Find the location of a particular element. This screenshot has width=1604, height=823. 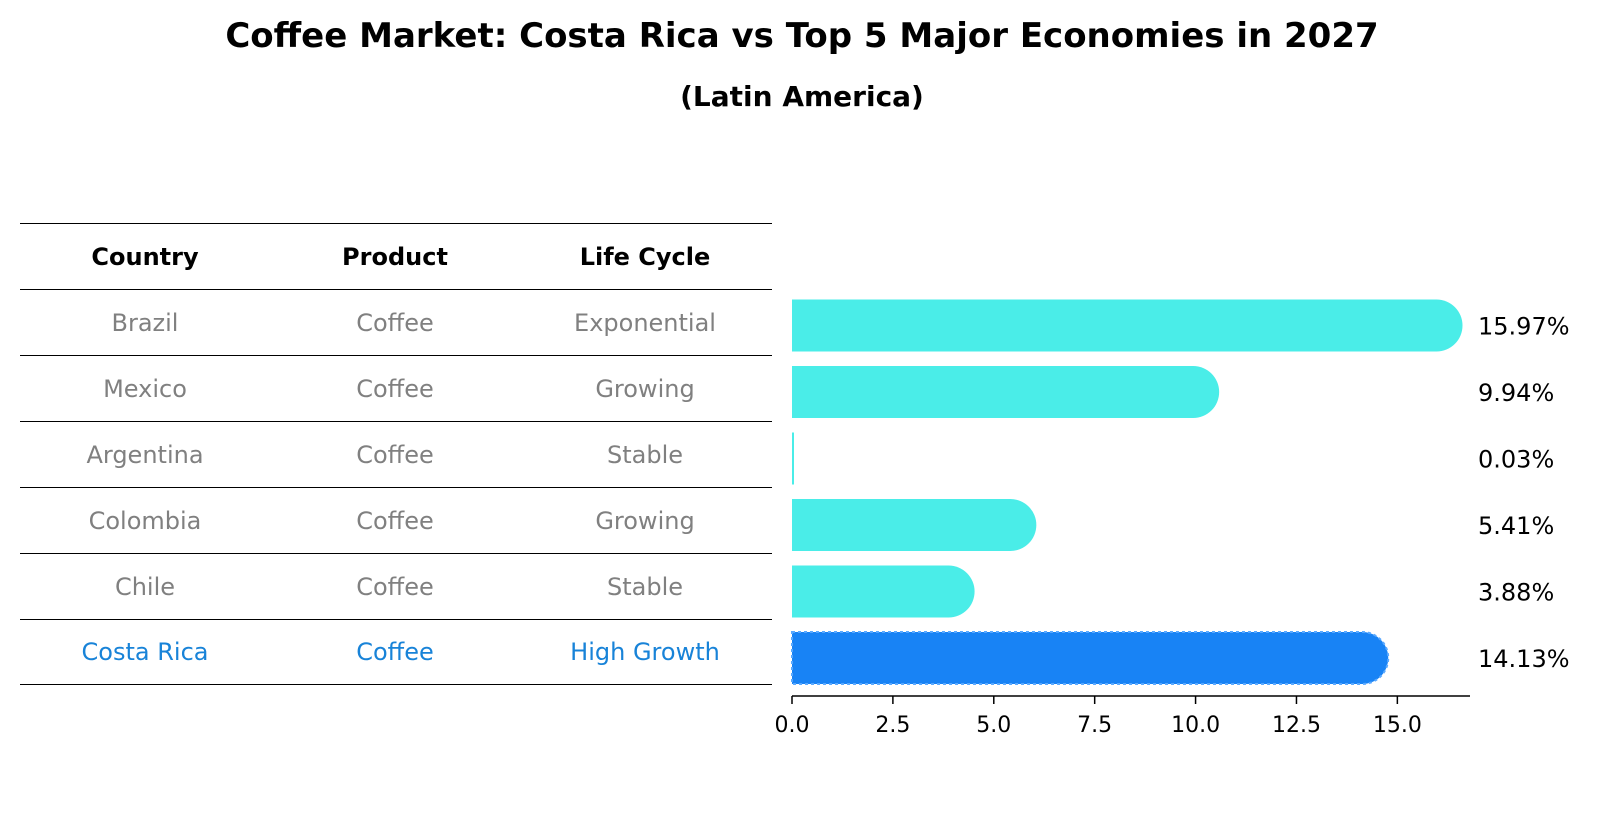

table-row-highlighted: Costa Rica Coffee High Growth is located at coordinates (396, 652).